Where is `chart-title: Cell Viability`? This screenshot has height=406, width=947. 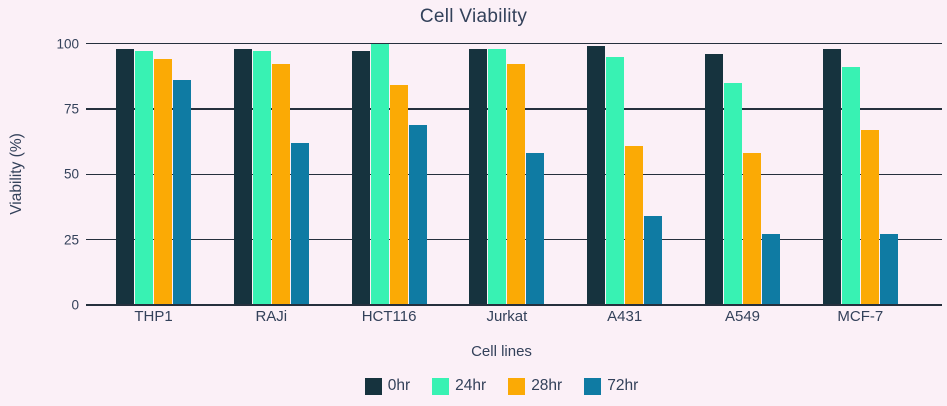
chart-title: Cell Viability is located at coordinates (473, 16).